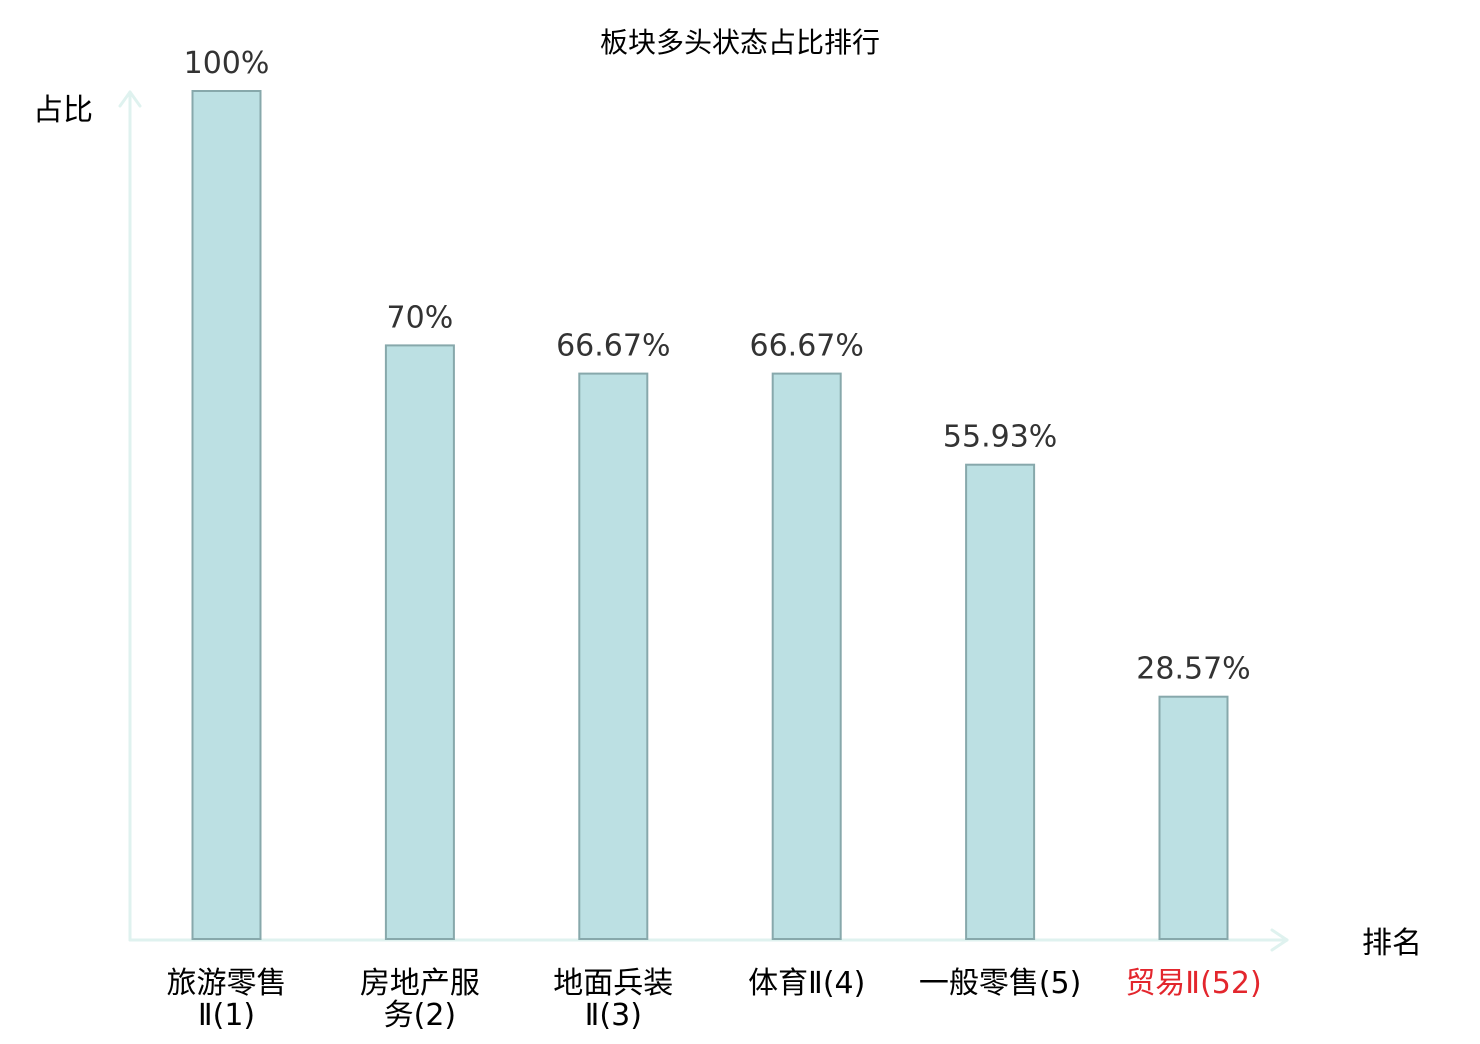 Image resolution: width=1480 pixels, height=1044 pixels. I want to click on value-label-5: 55.93%, so click(1000, 437).